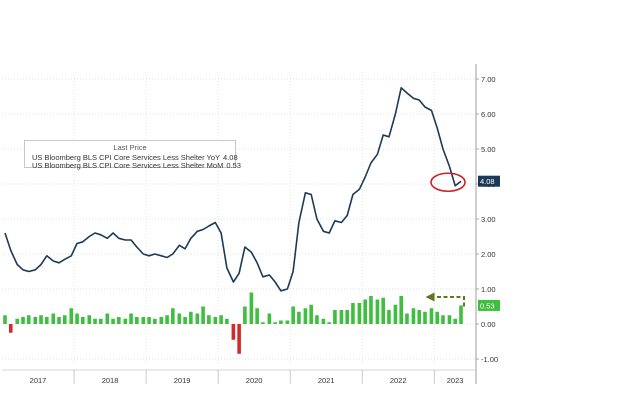  Describe the element at coordinates (488, 114) in the screenshot. I see `y-tick-label: 6.00` at that location.